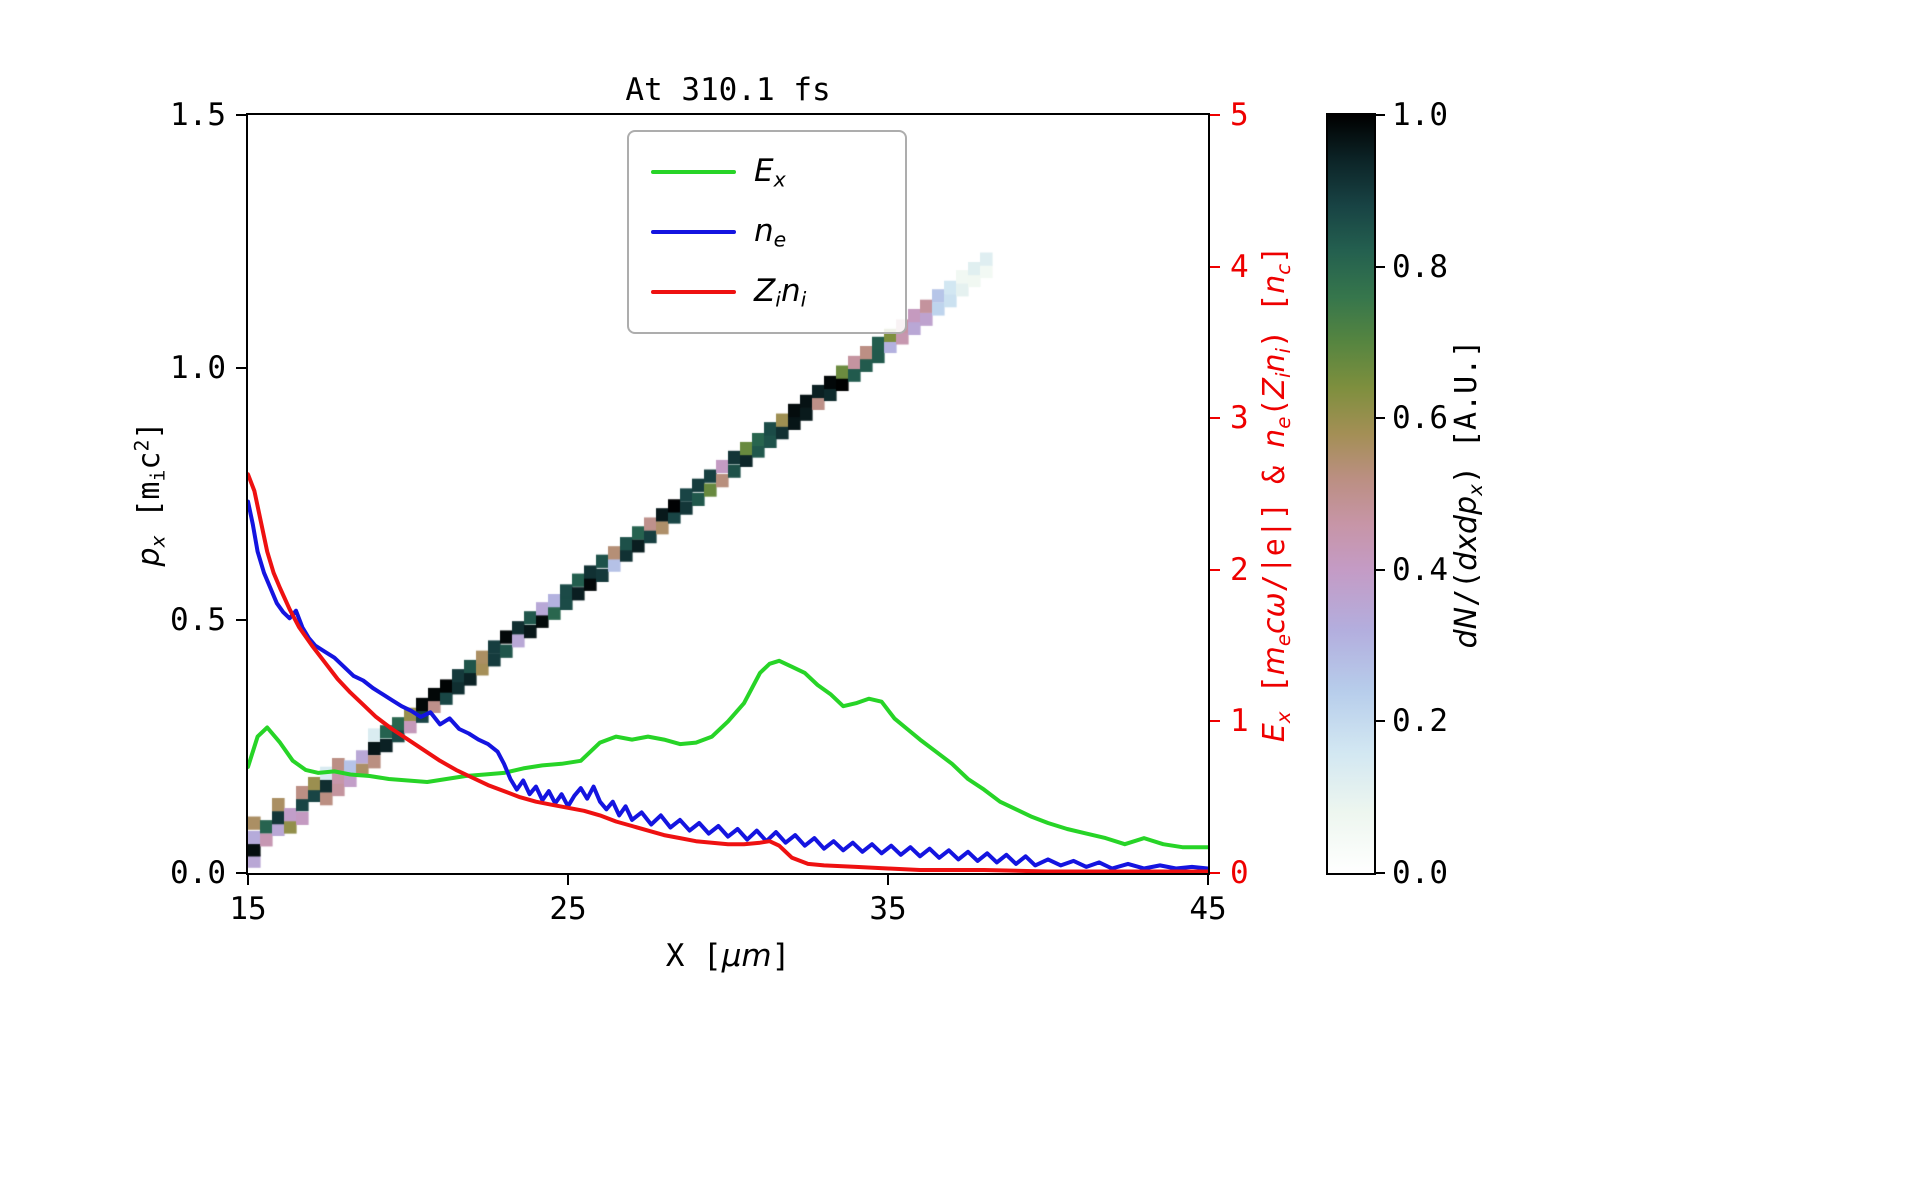 Image resolution: width=1920 pixels, height=1200 pixels. I want to click on legend-label-Ex: Ex, so click(770, 172).